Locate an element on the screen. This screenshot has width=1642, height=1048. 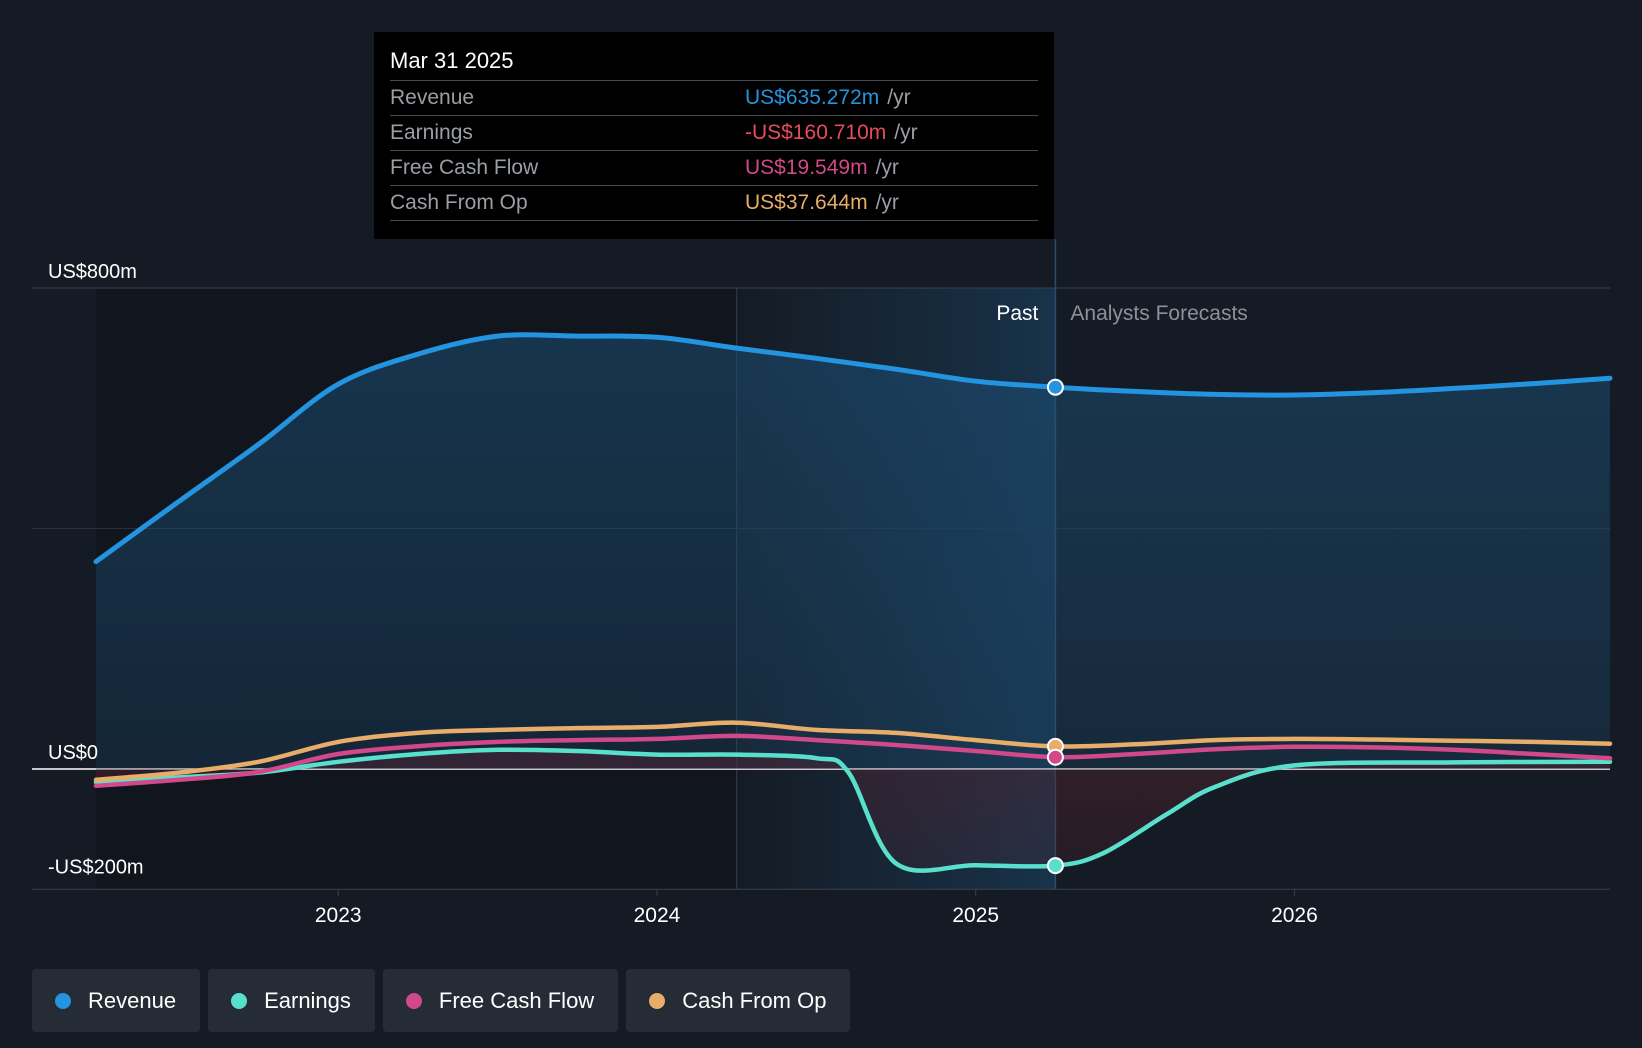
tooltip-date: Mar 31 2025 is located at coordinates (452, 60).